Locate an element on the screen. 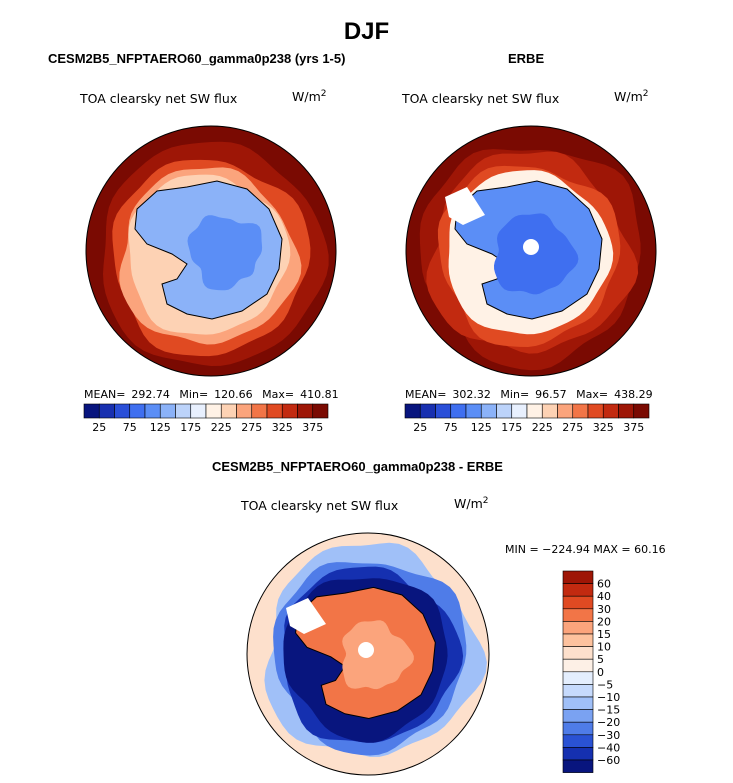 Image resolution: width=733 pixels, height=783 pixels. panel1-interior-band is located at coordinates (225, 253).